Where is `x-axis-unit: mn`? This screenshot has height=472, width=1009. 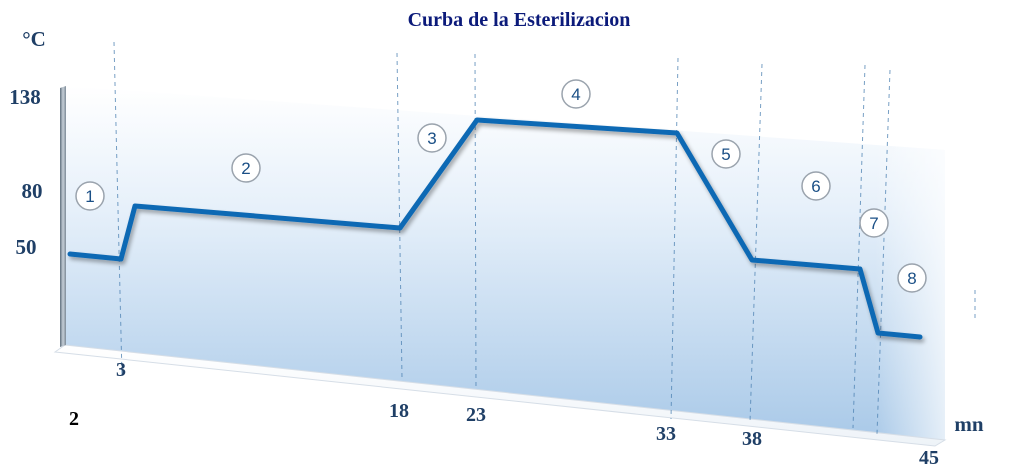
x-axis-unit: mn is located at coordinates (968, 424).